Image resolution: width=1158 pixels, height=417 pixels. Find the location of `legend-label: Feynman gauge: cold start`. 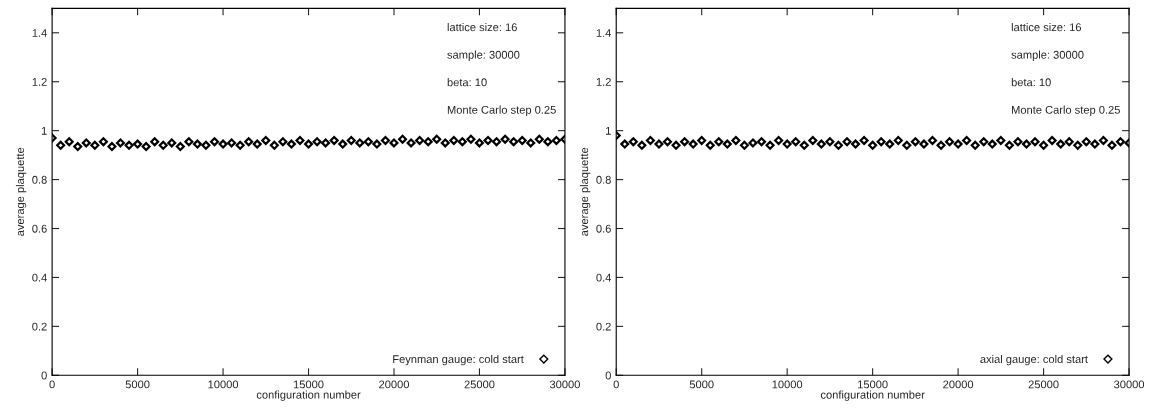

legend-label: Feynman gauge: cold start is located at coordinates (458, 360).